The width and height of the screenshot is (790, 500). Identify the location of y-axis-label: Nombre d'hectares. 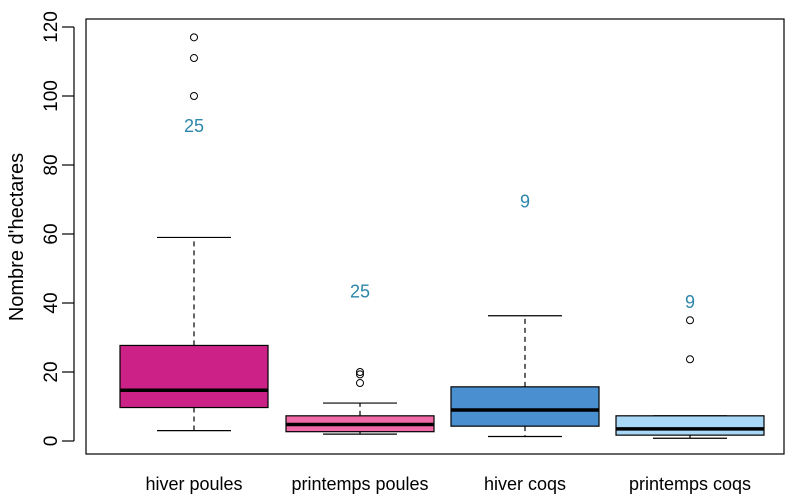
(17, 237).